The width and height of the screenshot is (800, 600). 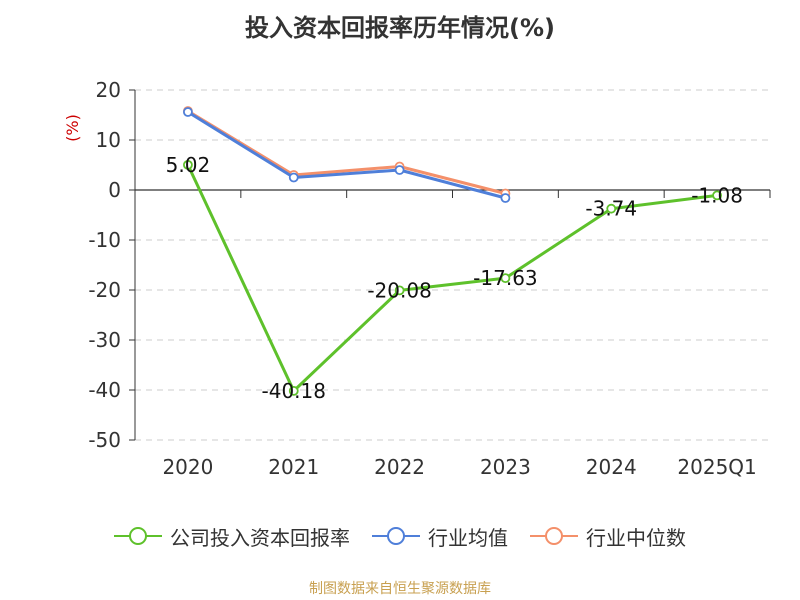 What do you see at coordinates (611, 467) in the screenshot?
I see `x-tick-label: 2024` at bounding box center [611, 467].